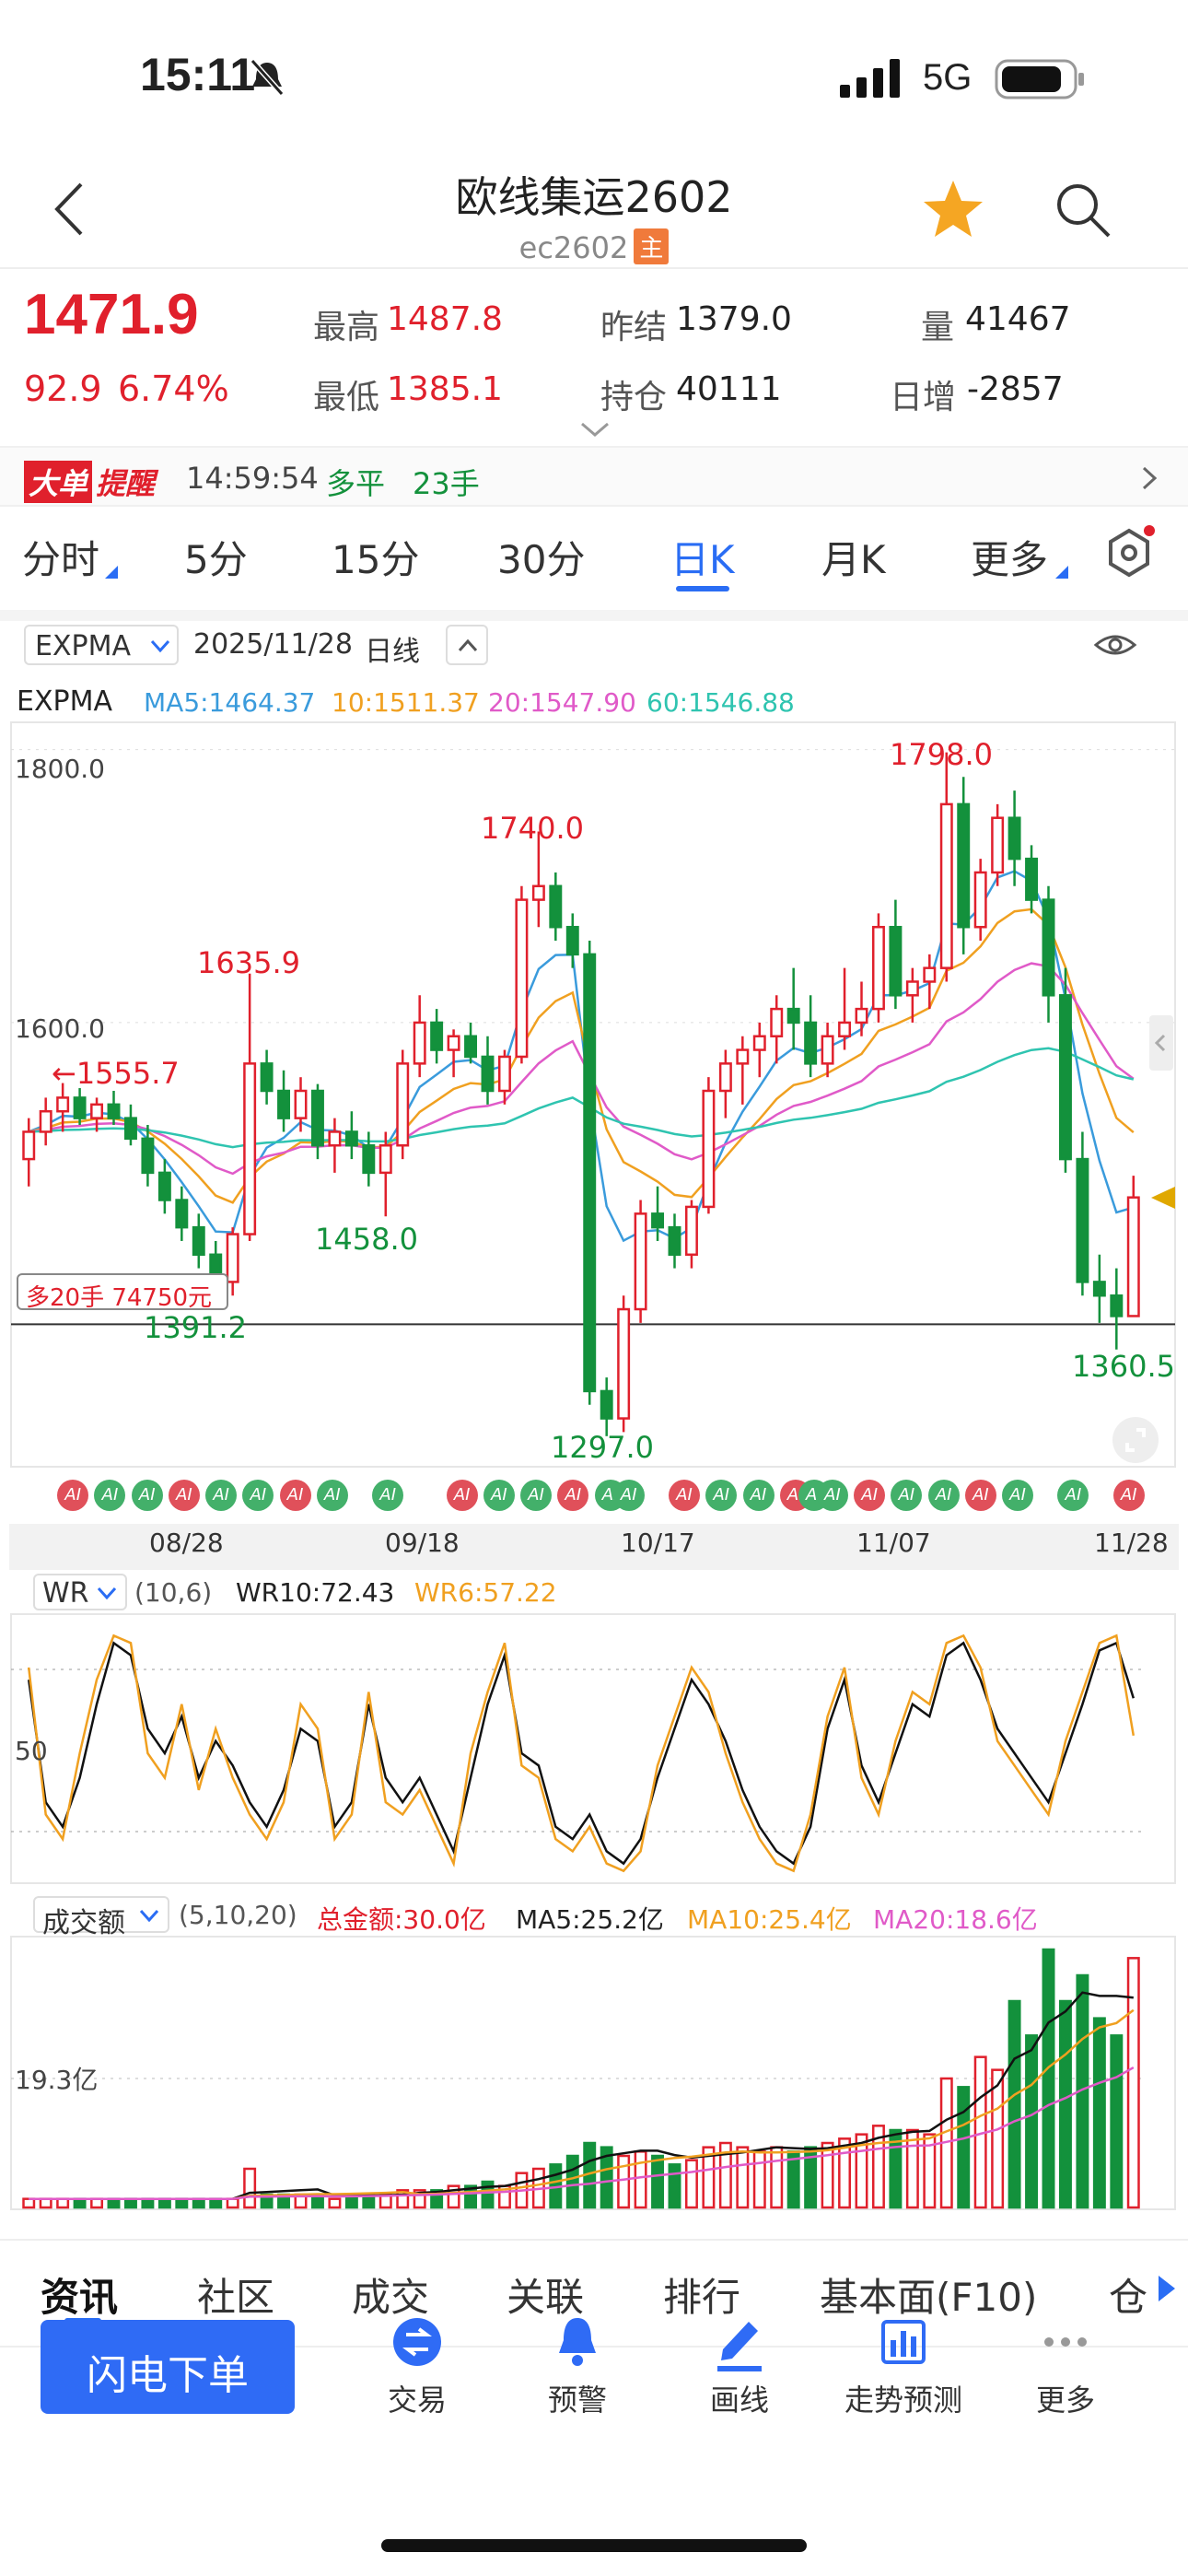  Describe the element at coordinates (903, 2366) in the screenshot. I see `predict-button: 走势预测` at that location.